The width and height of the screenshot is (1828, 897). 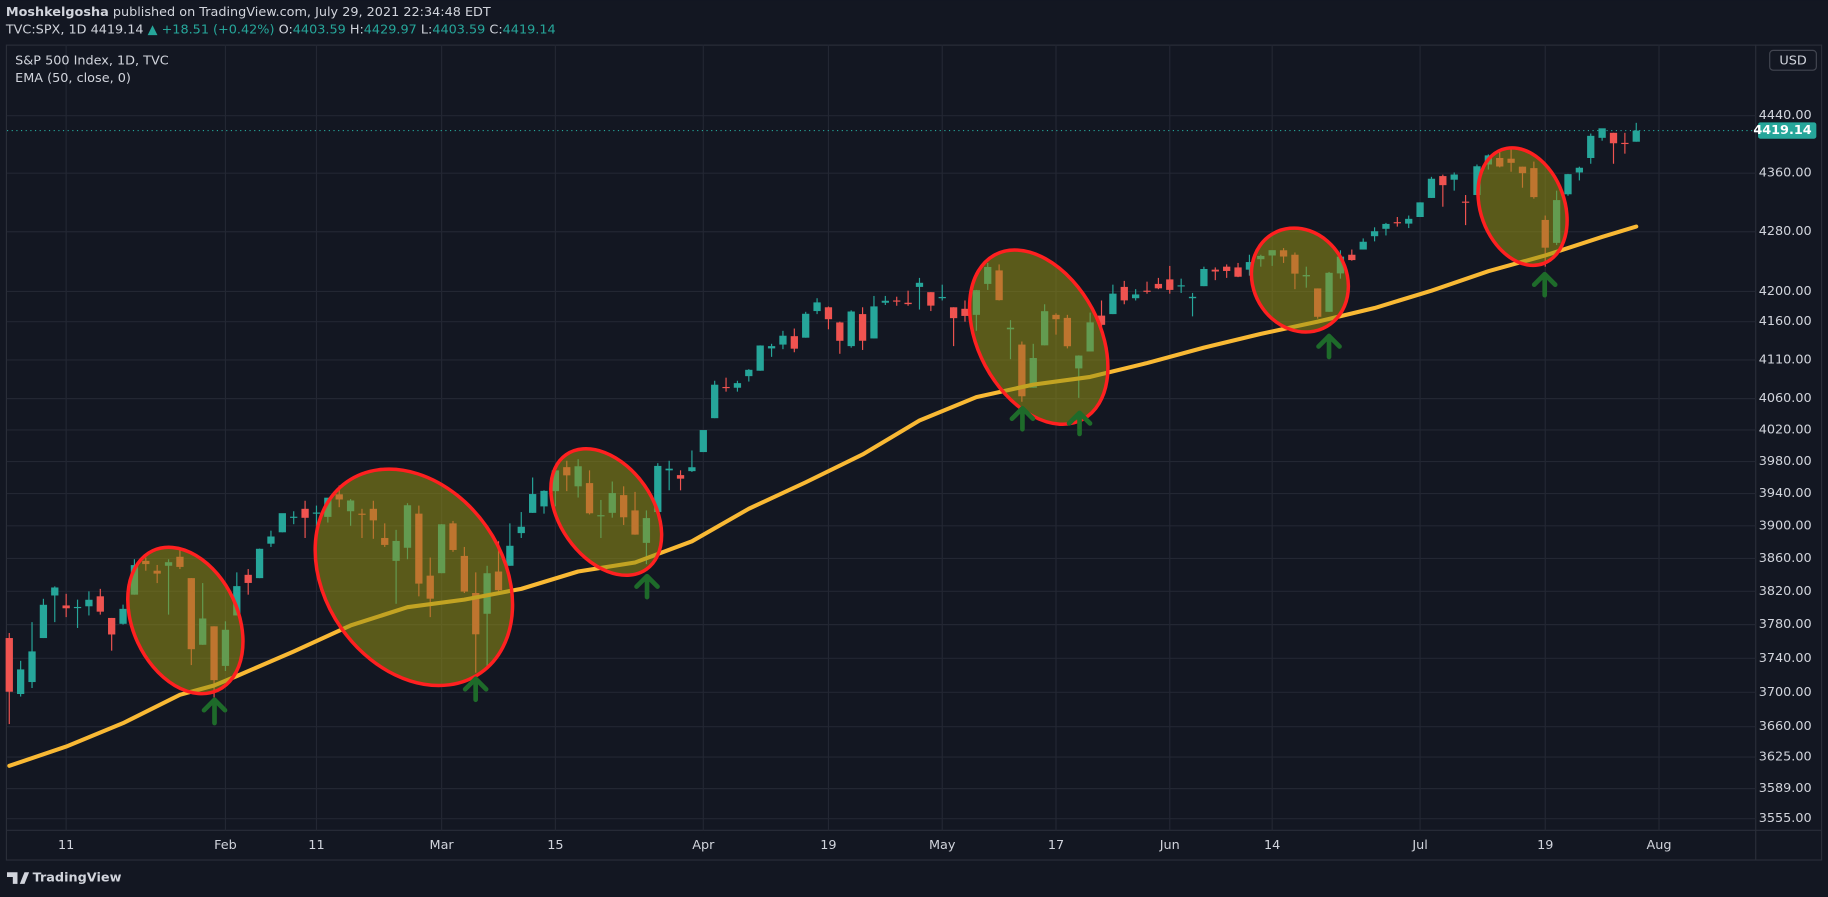 I want to click on legend-ema: EMA (50, close, 0), so click(x=73, y=78).